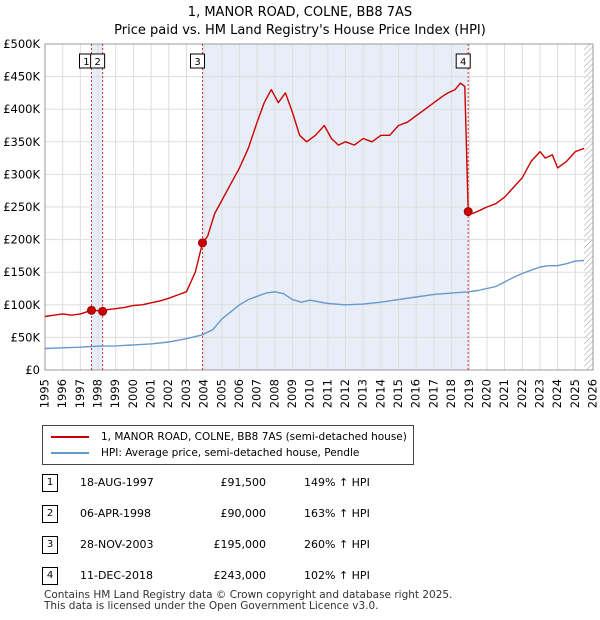 Image resolution: width=600 pixels, height=620 pixels. I want to click on x-tick-label: 2001, so click(151, 393).